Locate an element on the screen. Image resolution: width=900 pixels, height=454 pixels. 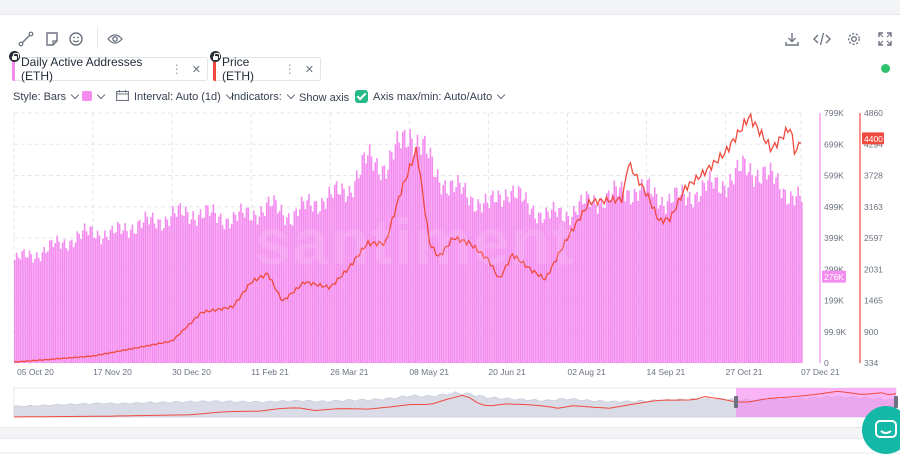
note-icon is located at coordinates (52, 39).